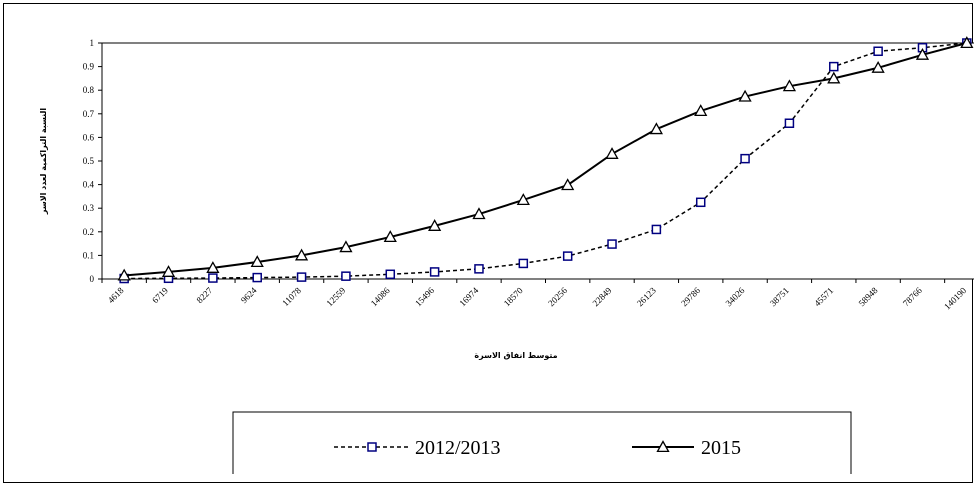 The height and width of the screenshot is (483, 978). What do you see at coordinates (291, 296) in the screenshot?
I see `x-tick-label: 11078` at bounding box center [291, 296].